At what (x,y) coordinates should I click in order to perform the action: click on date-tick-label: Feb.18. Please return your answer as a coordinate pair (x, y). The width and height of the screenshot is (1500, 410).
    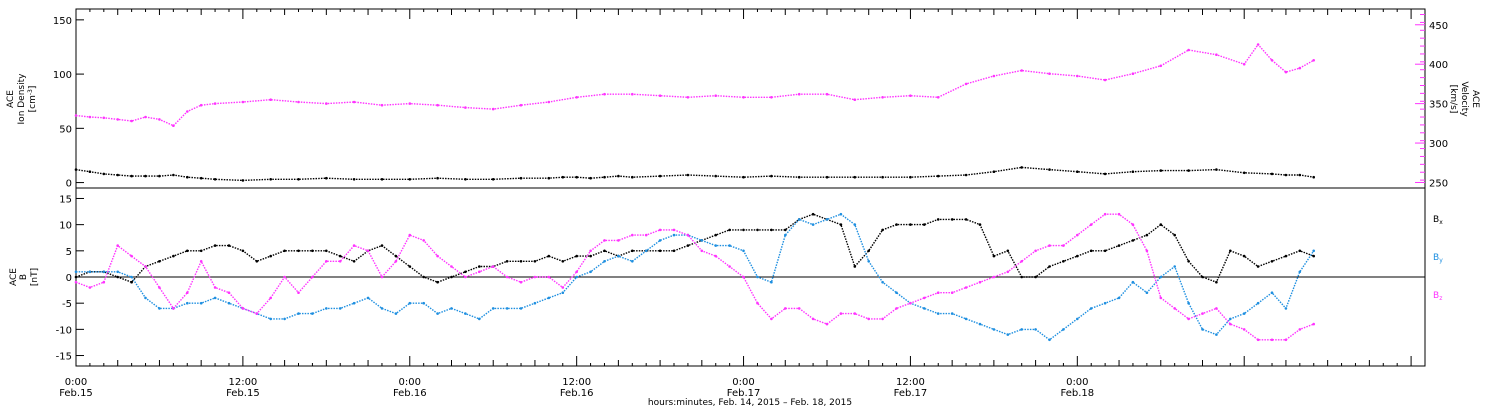
    Looking at the image, I should click on (1078, 393).